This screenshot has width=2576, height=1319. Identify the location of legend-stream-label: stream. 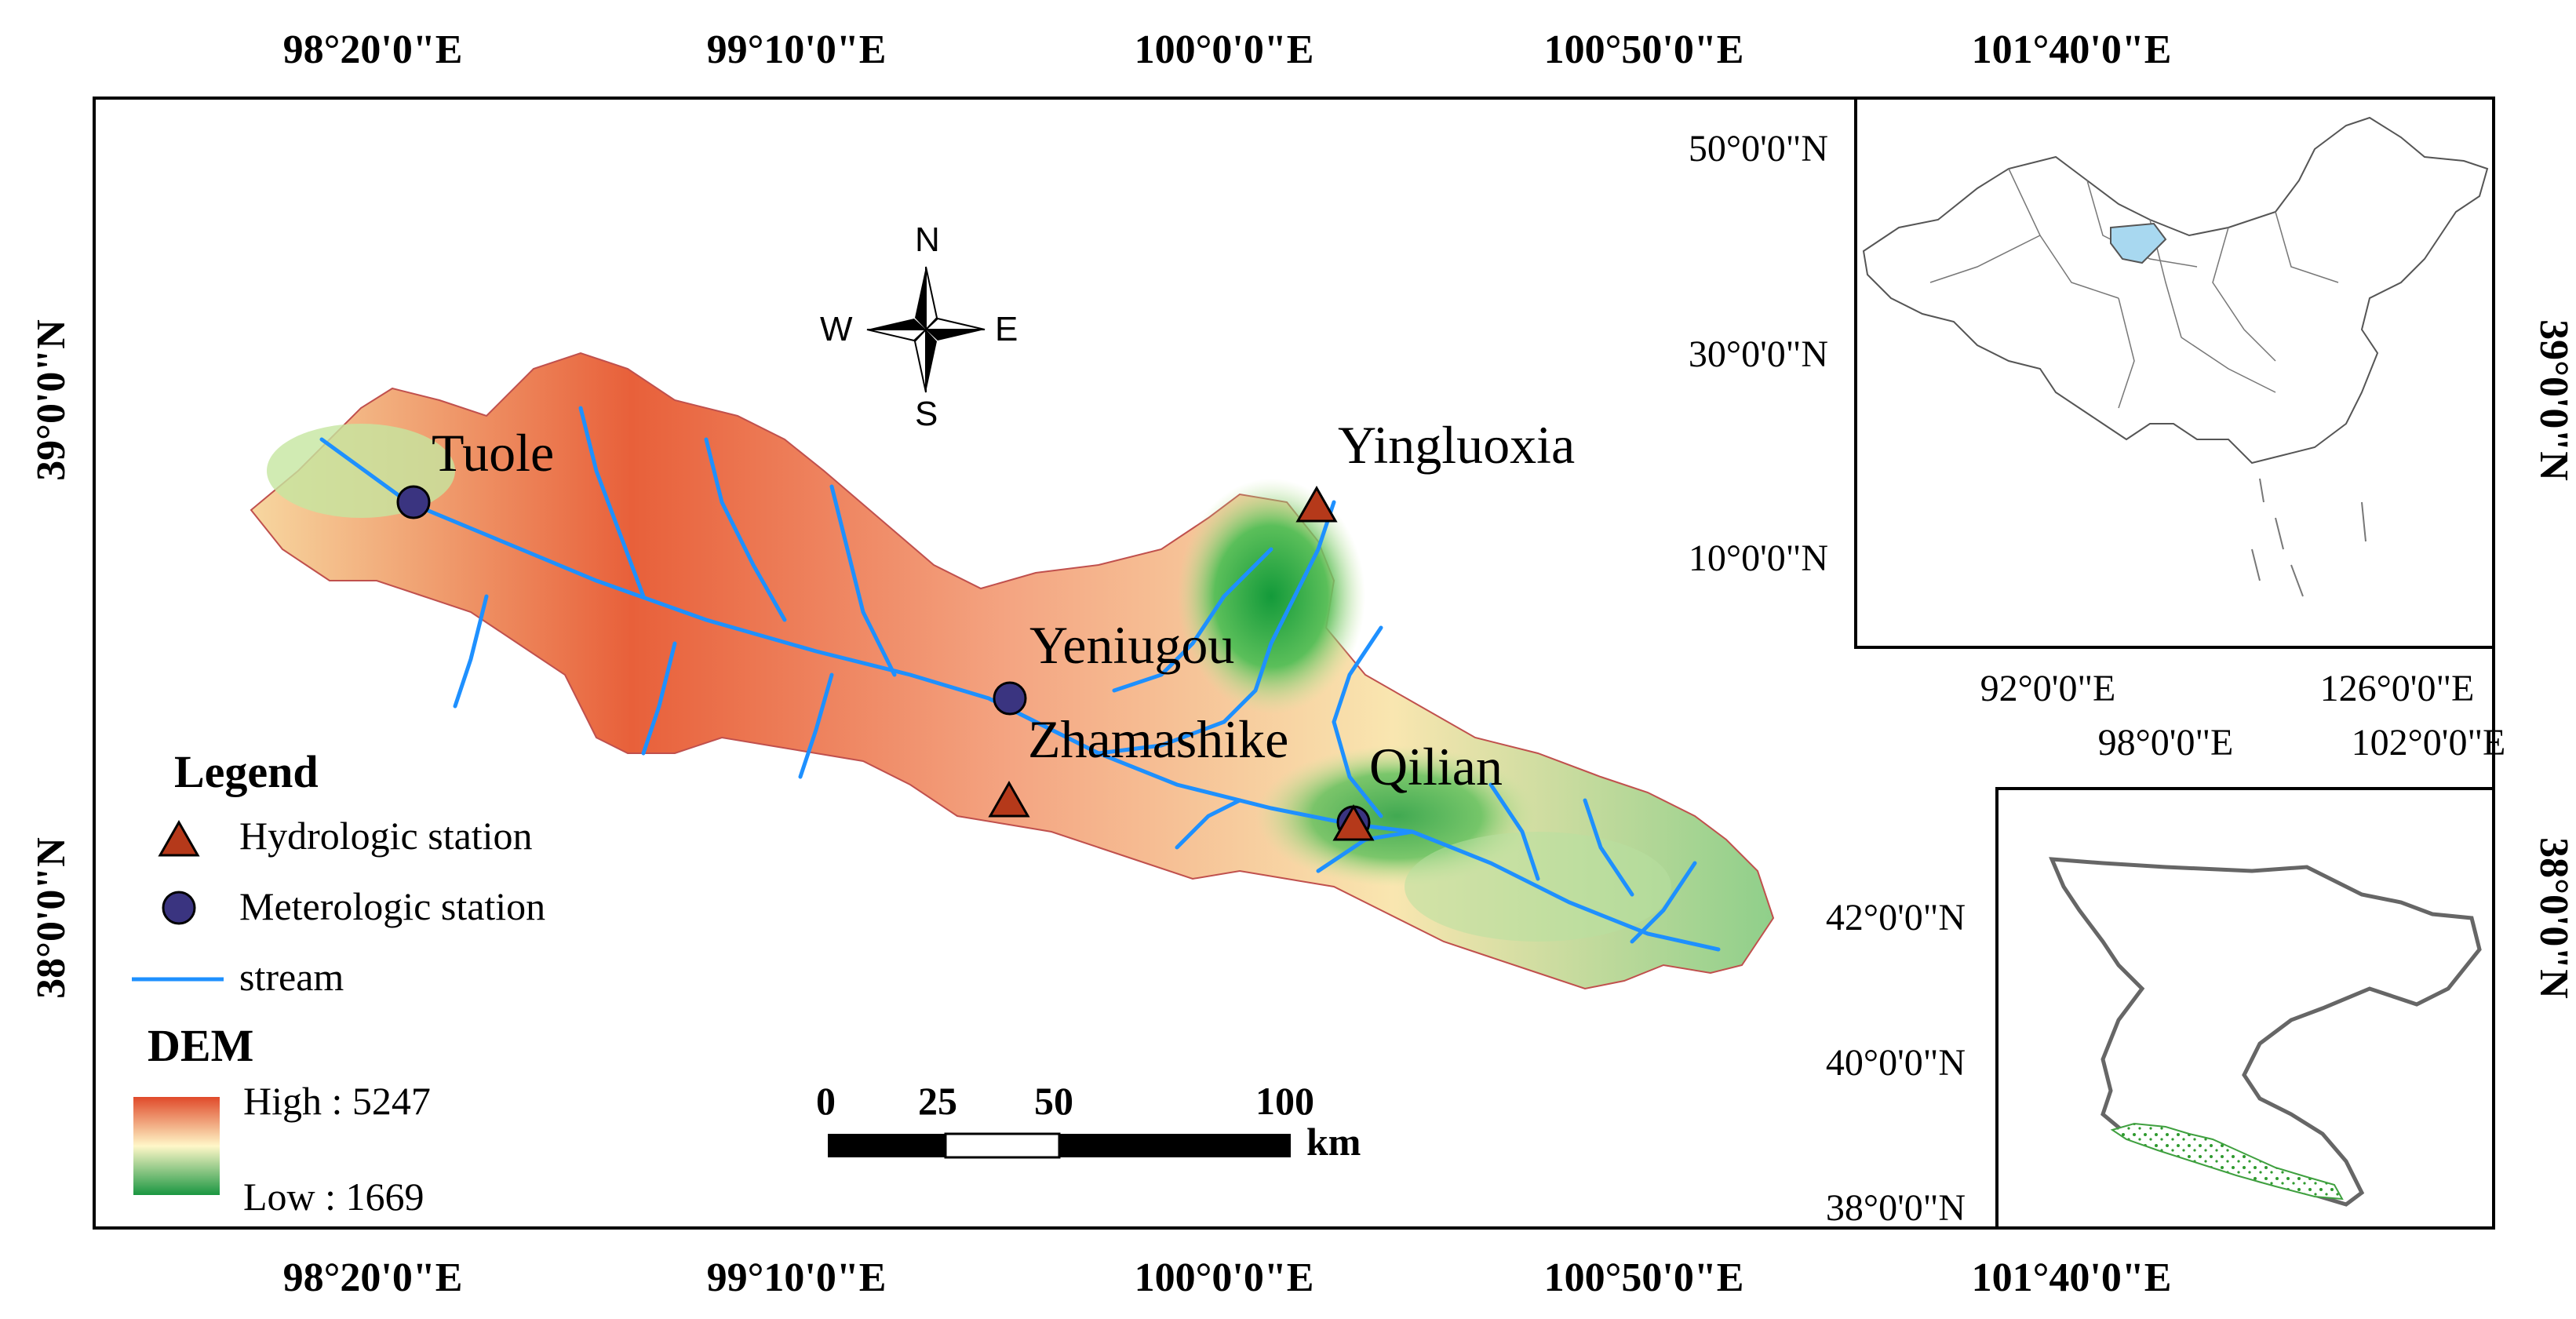
(291, 977).